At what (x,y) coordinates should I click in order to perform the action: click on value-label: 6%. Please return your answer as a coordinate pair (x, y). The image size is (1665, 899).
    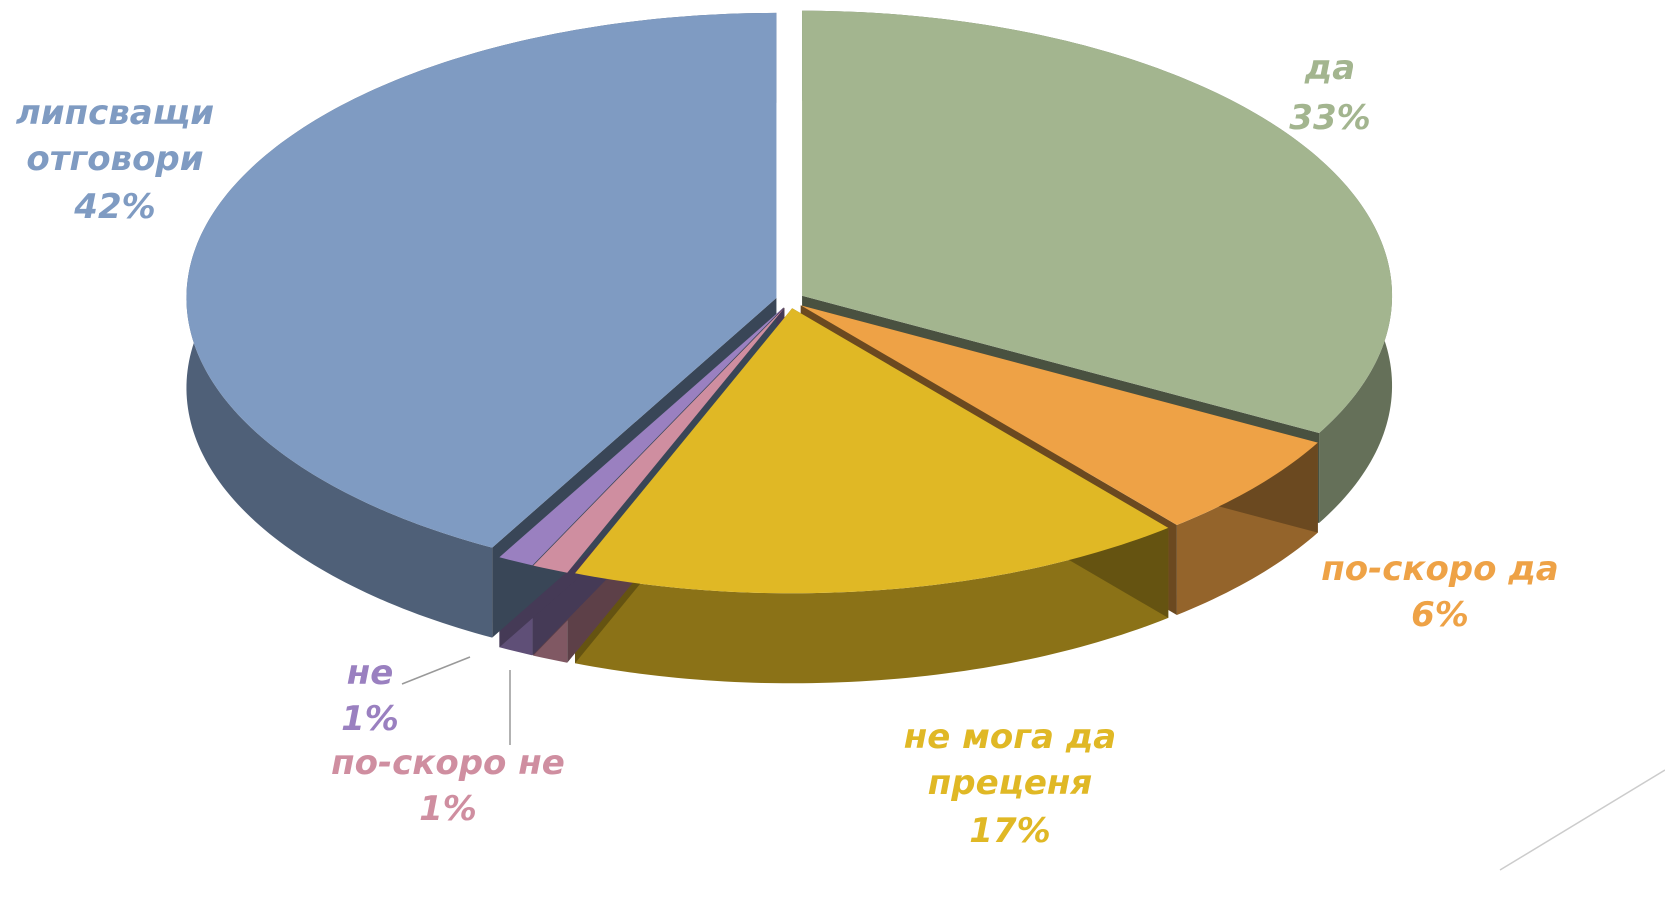
    Looking at the image, I should click on (1440, 615).